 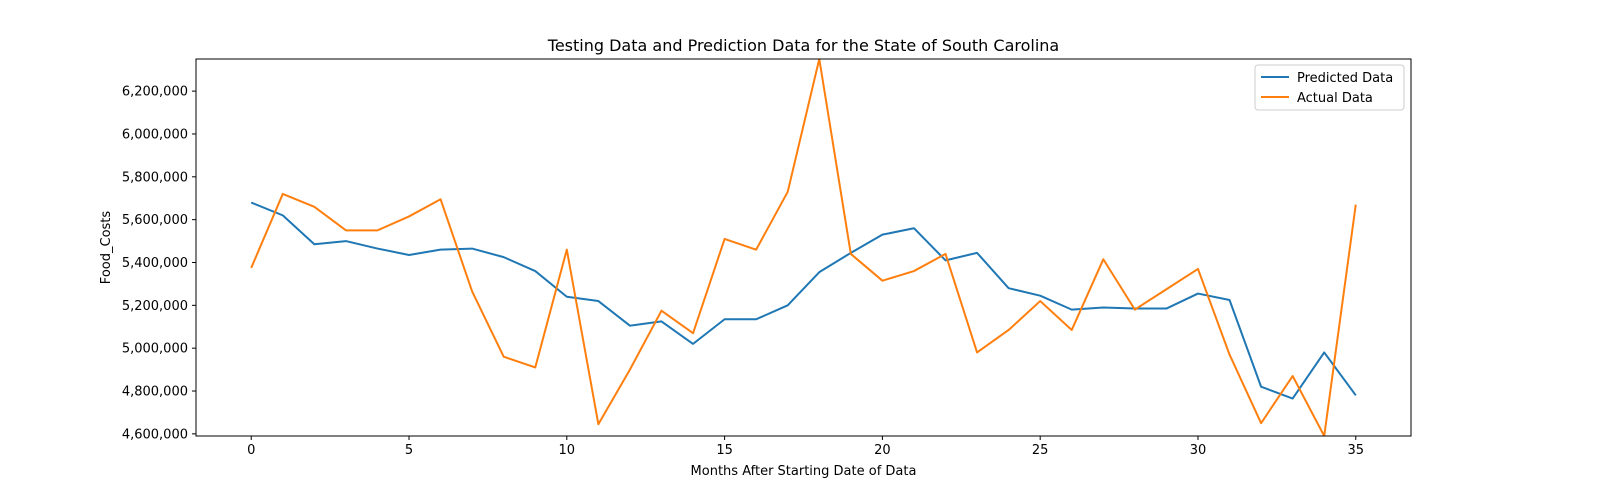 I want to click on x-tick-label: 0, so click(x=251, y=450).